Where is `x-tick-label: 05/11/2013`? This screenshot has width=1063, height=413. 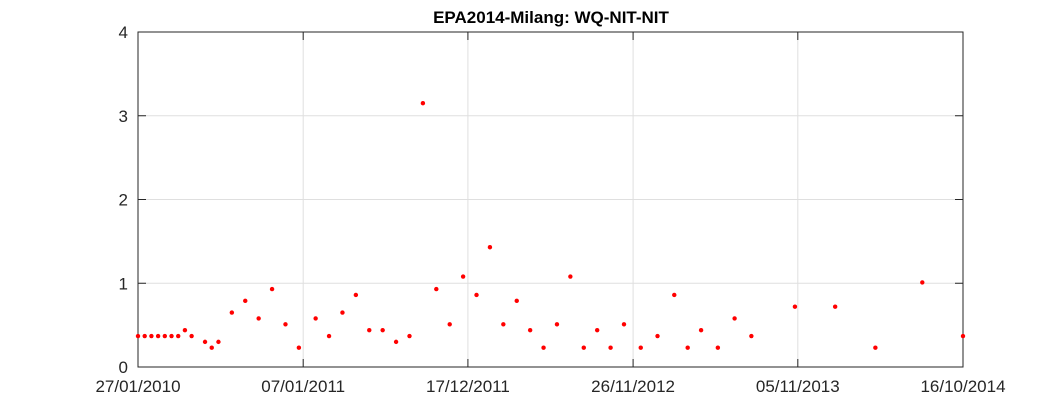 x-tick-label: 05/11/2013 is located at coordinates (798, 386).